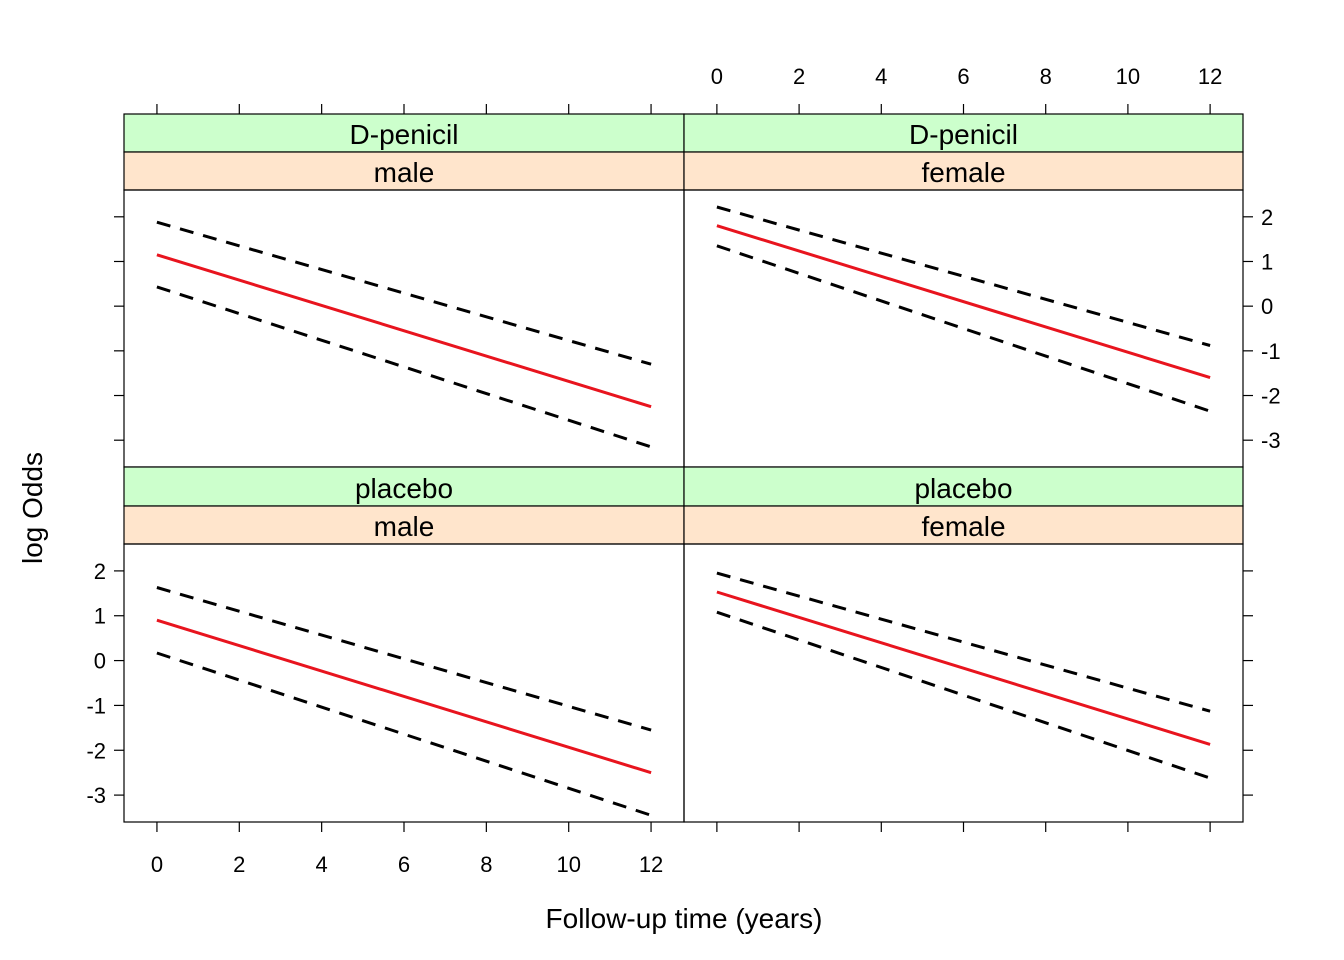 The width and height of the screenshot is (1344, 960). I want to click on x-axis-title: Follow-up time (years), so click(684, 918).